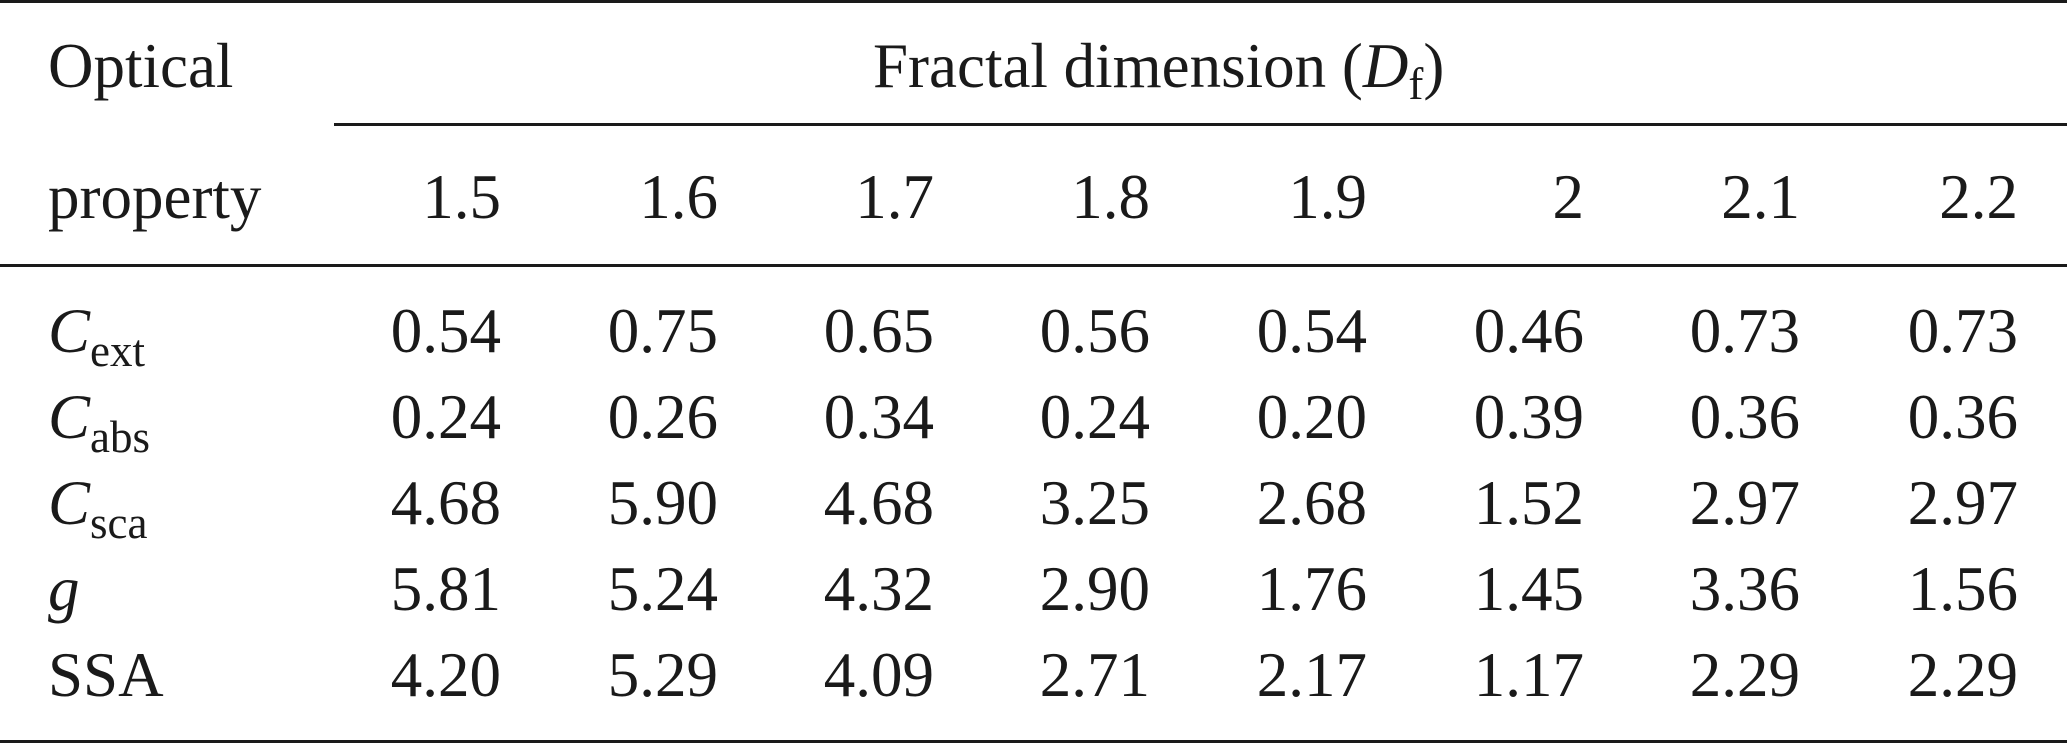  Describe the element at coordinates (1528, 589) in the screenshot. I see `table-cell: 1.45` at that location.